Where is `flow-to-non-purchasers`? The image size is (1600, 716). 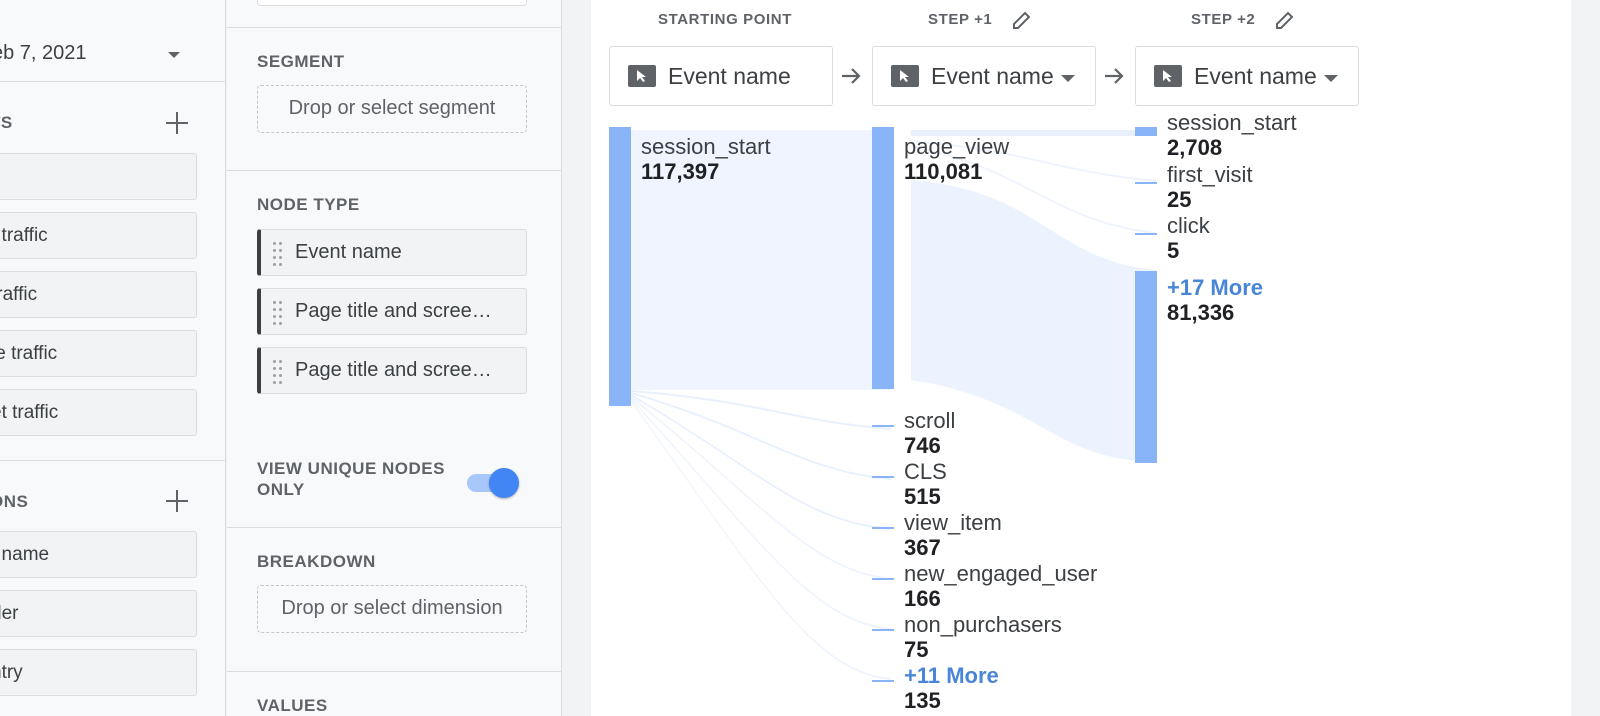 flow-to-non-purchasers is located at coordinates (761, 514).